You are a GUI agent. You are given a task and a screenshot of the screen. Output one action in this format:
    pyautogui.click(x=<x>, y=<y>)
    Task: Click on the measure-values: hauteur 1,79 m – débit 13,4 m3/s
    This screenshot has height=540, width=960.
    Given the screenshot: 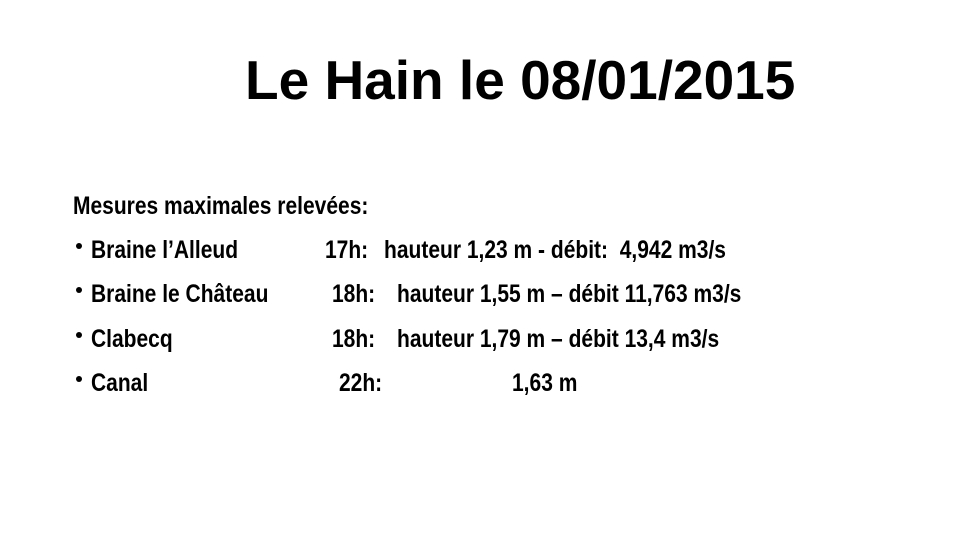 What is the action you would take?
    pyautogui.click(x=558, y=339)
    